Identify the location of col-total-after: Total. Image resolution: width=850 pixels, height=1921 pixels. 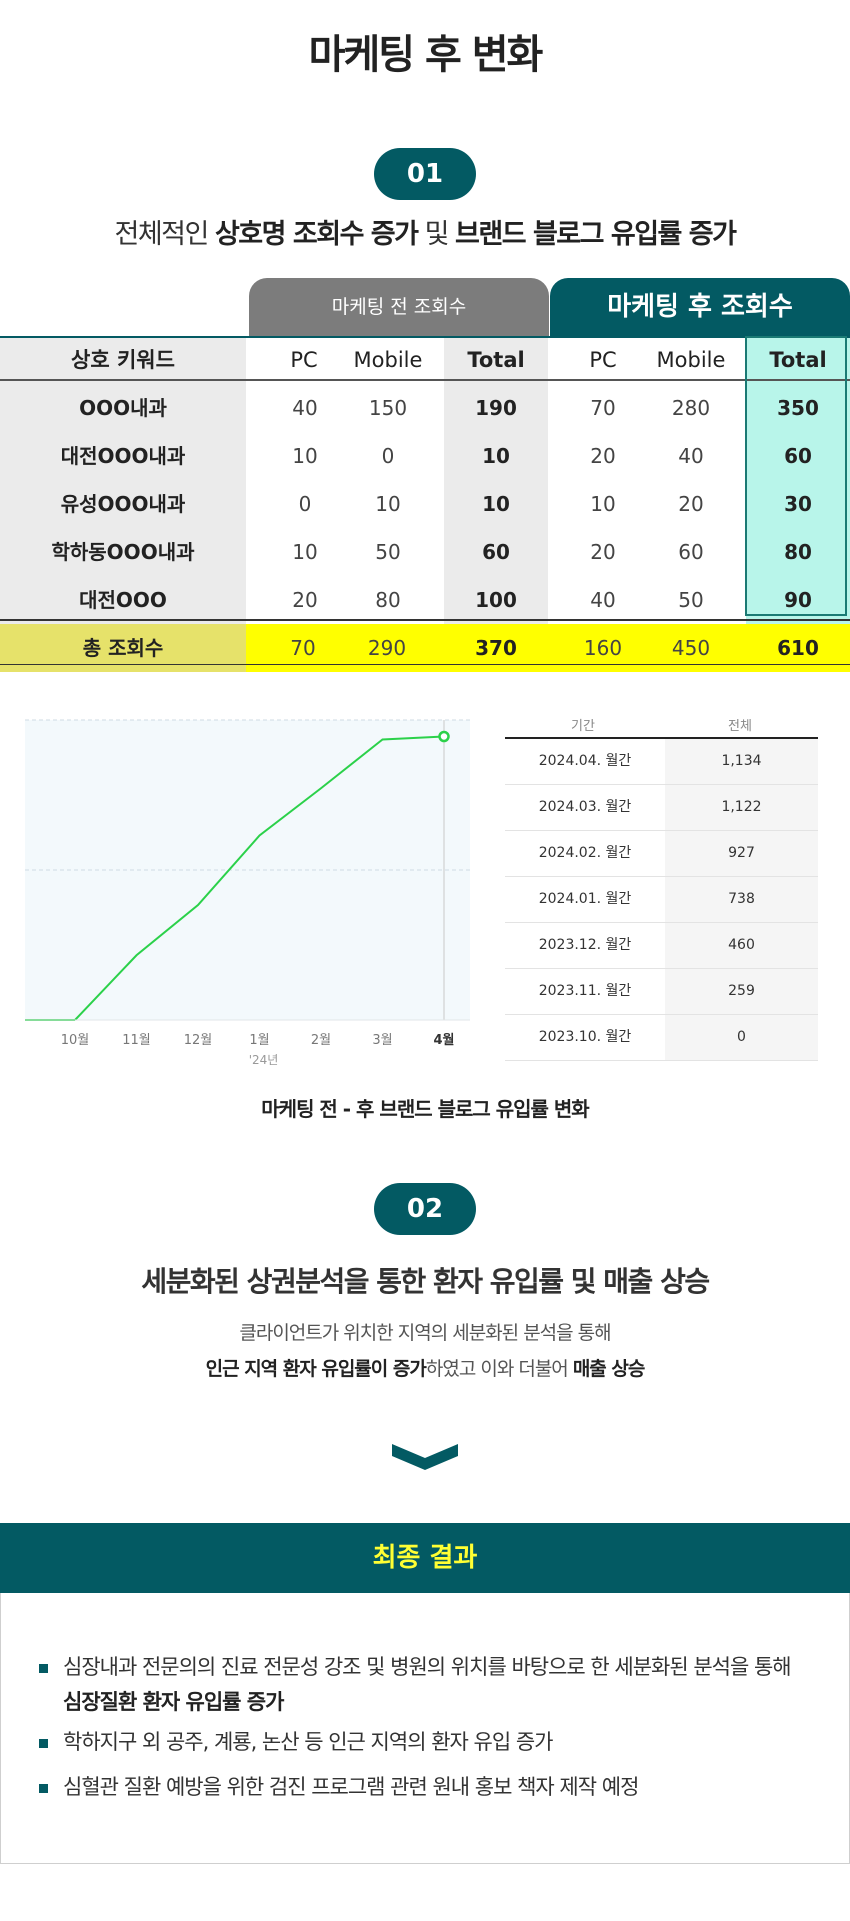
(798, 360).